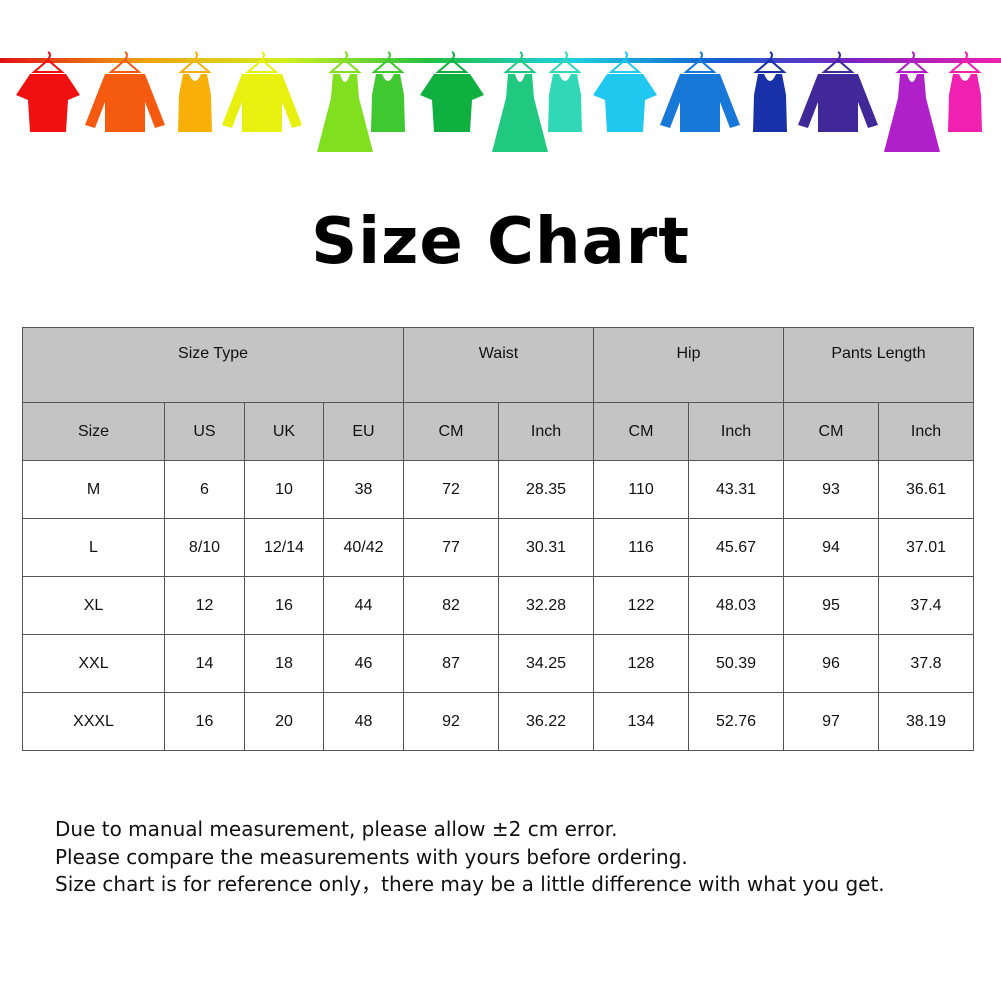  Describe the element at coordinates (284, 431) in the screenshot. I see `sub-header-cell: UK` at that location.